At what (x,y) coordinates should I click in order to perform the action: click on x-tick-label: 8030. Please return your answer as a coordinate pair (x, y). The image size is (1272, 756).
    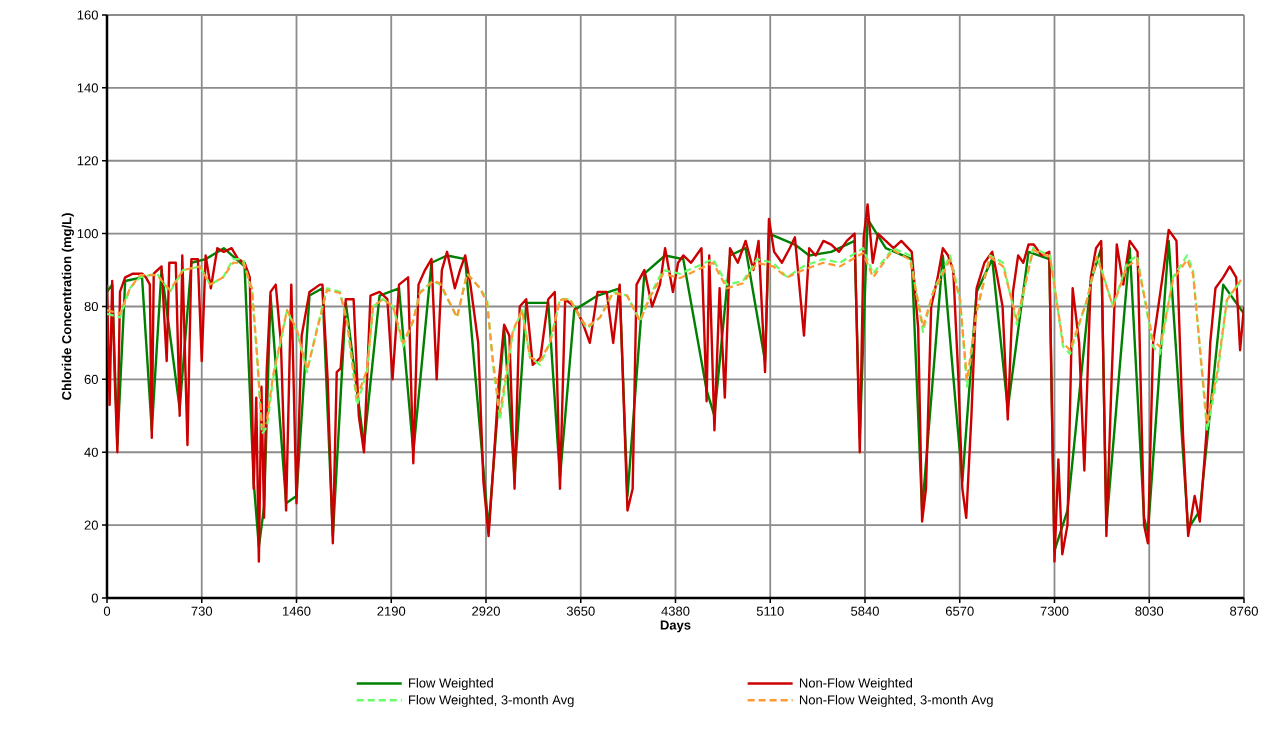
    Looking at the image, I should click on (1149, 611).